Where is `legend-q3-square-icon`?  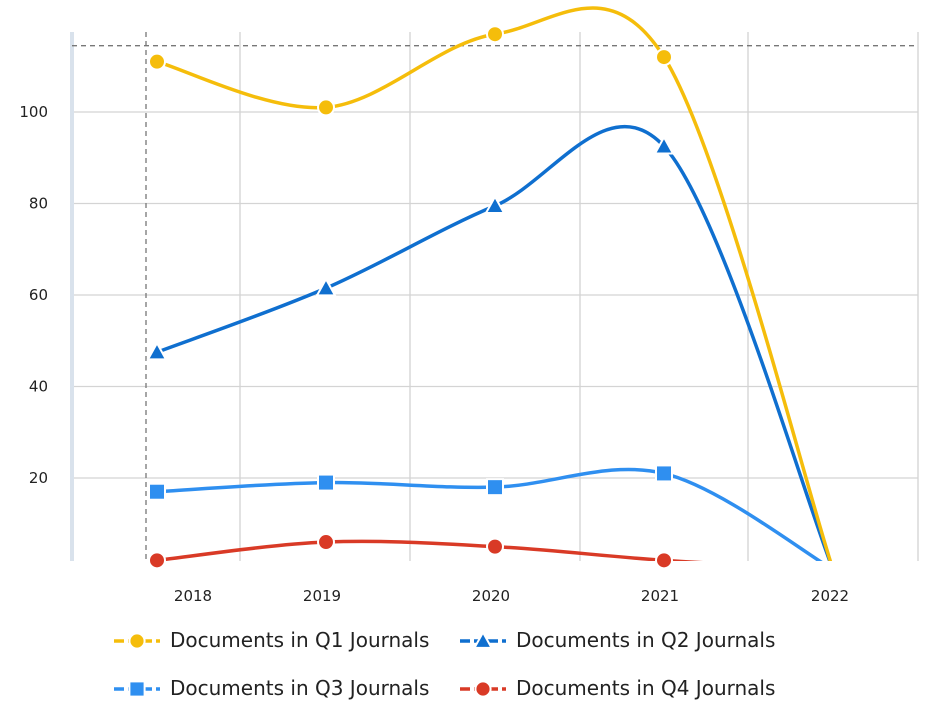
legend-q3-square-icon is located at coordinates (137, 689).